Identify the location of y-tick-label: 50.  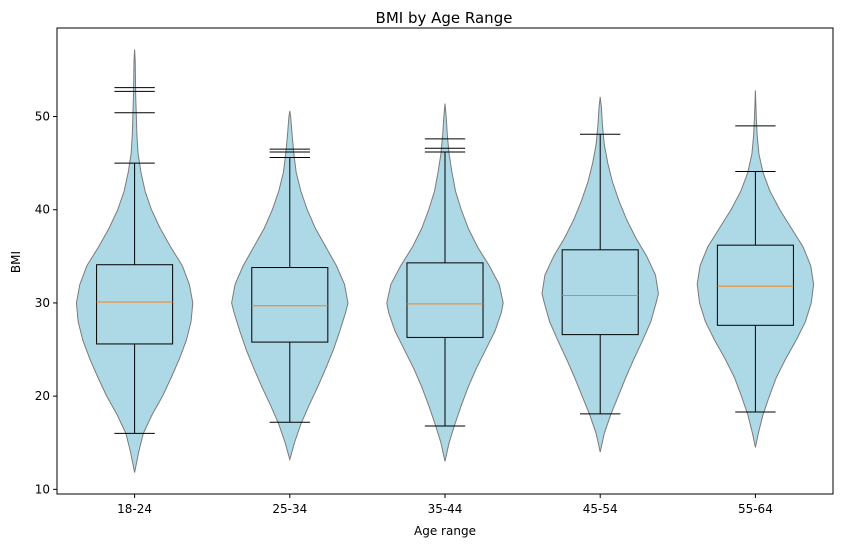
(42, 117).